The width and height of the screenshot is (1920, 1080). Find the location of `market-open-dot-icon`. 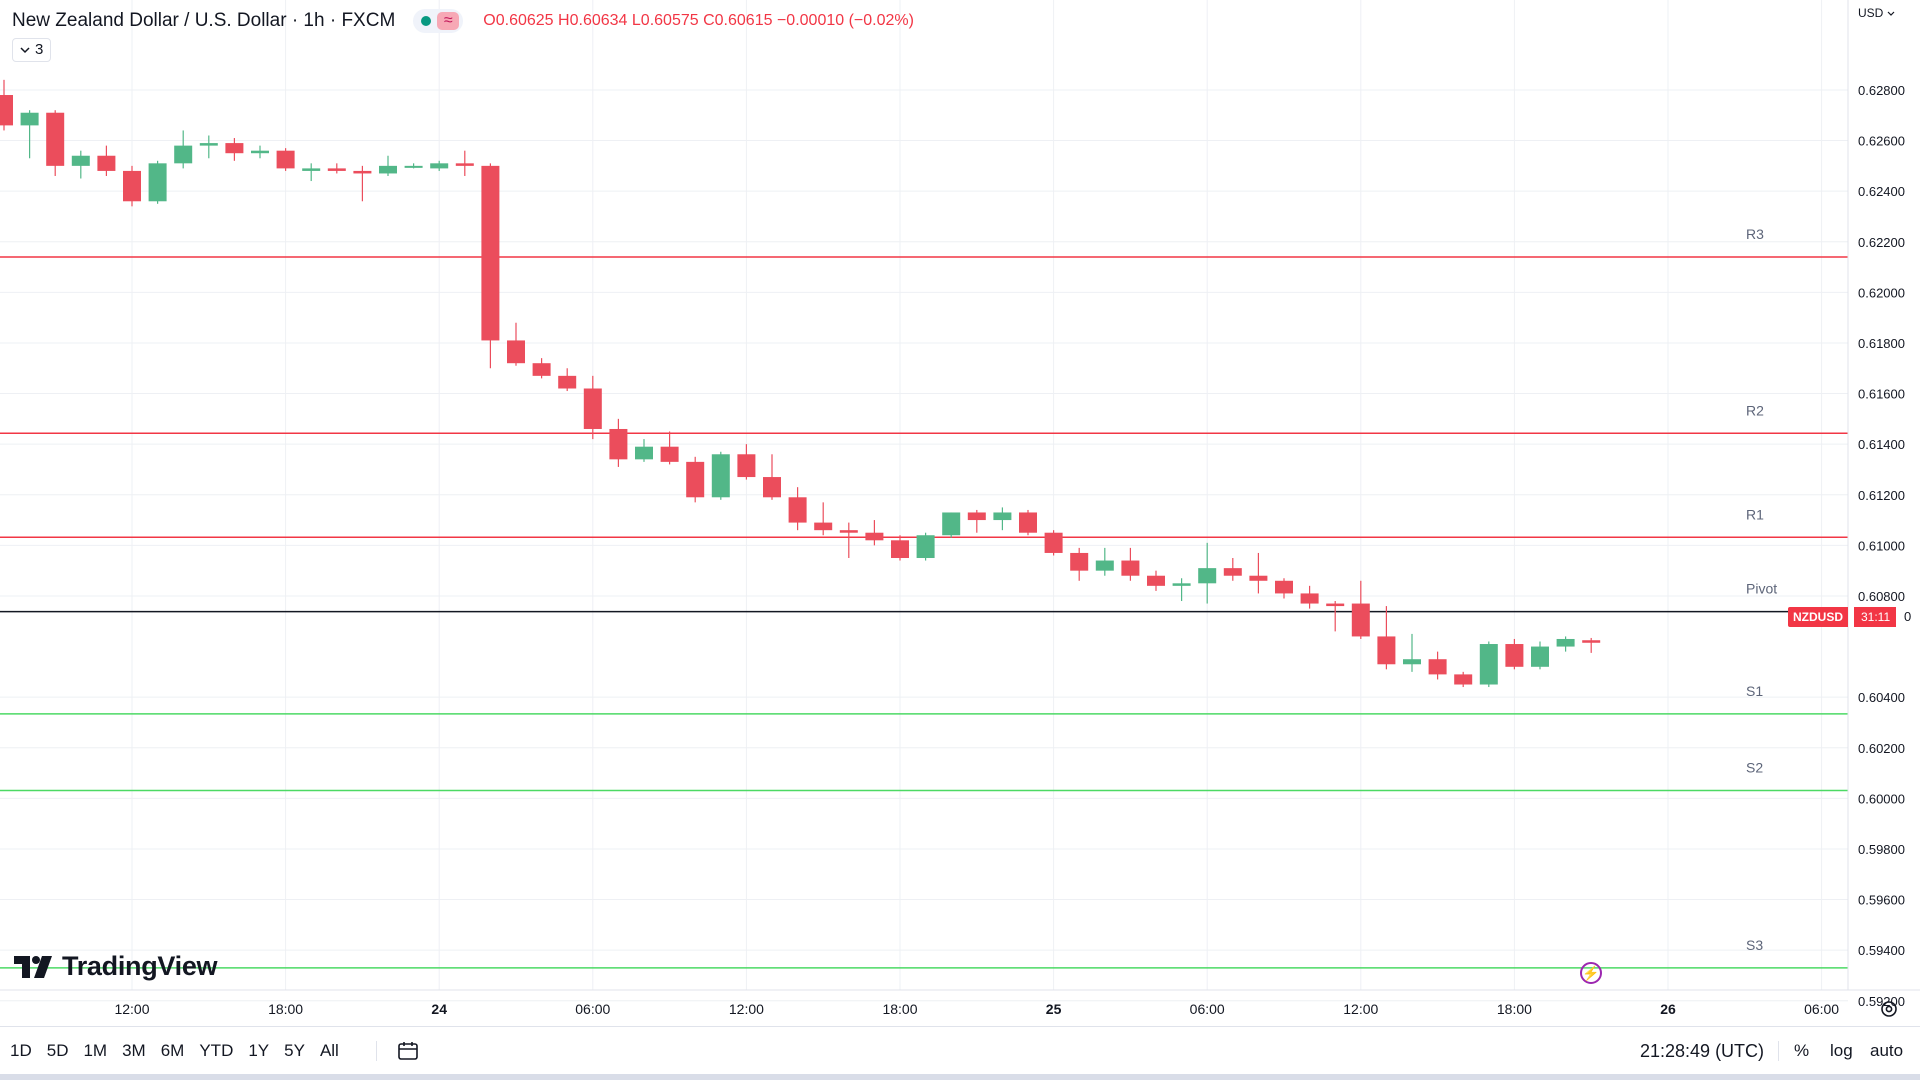

market-open-dot-icon is located at coordinates (426, 21).